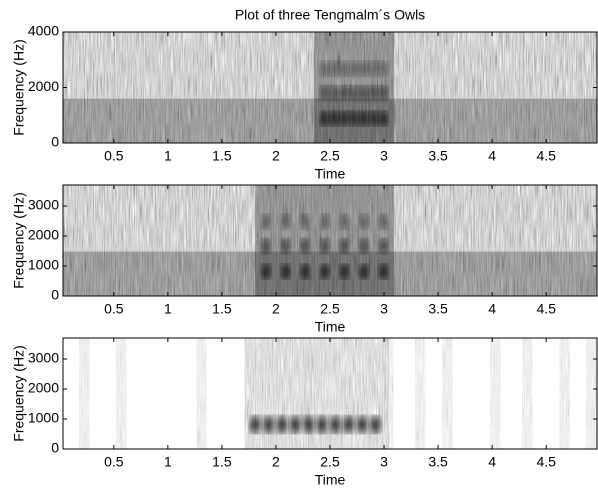 This screenshot has height=493, width=598. I want to click on chart-title: Plot of three Tengmalm´s Owls, so click(330, 15).